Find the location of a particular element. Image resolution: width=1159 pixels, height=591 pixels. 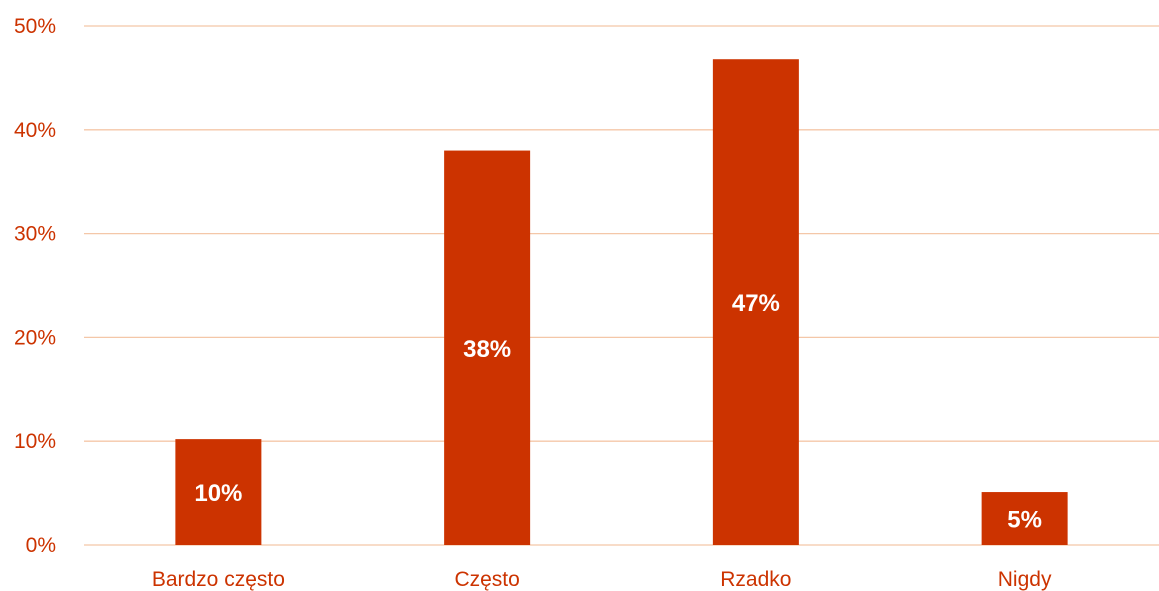

bar-data-label: 38% is located at coordinates (487, 349).